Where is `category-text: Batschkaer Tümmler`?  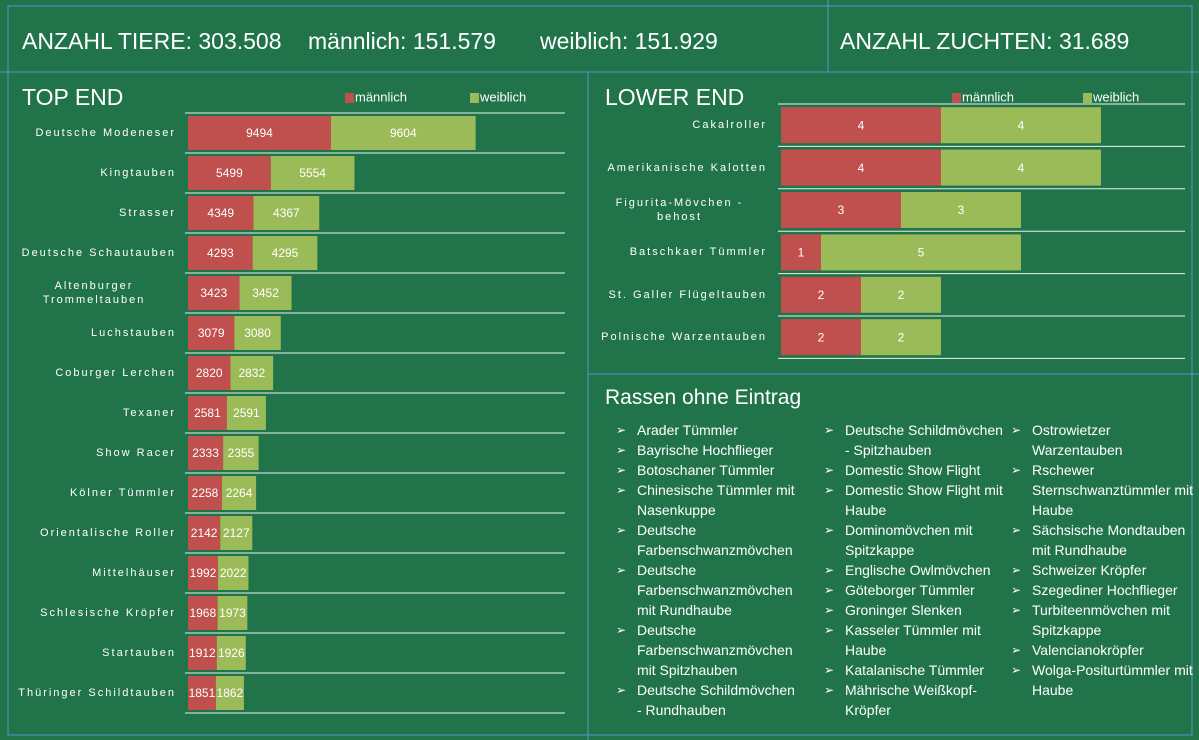
category-text: Batschkaer Tümmler is located at coordinates (698, 252).